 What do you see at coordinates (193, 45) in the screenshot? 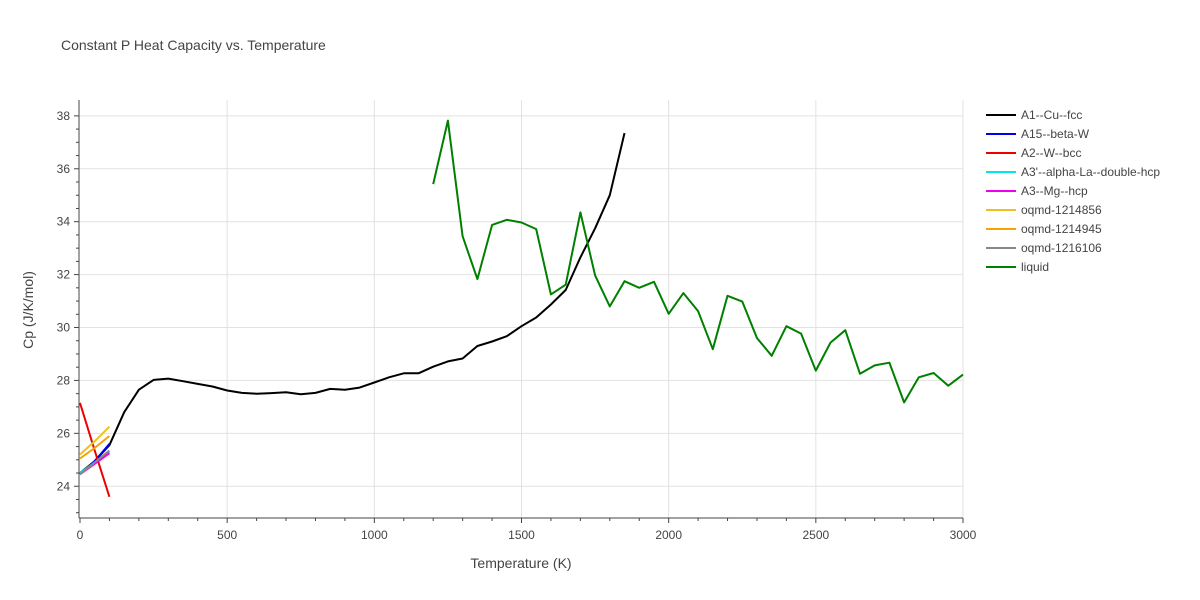
I see `chart-title: Constant P Heat Capacity vs. Temperature` at bounding box center [193, 45].